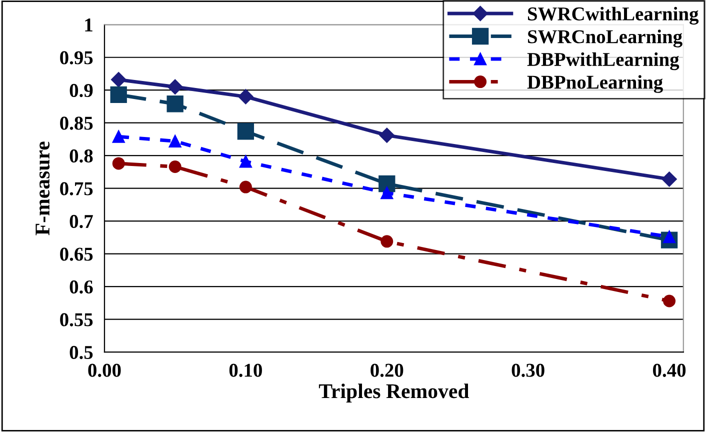 The image size is (706, 432). What do you see at coordinates (81, 156) in the screenshot?
I see `y-tick-label: 0.8` at bounding box center [81, 156].